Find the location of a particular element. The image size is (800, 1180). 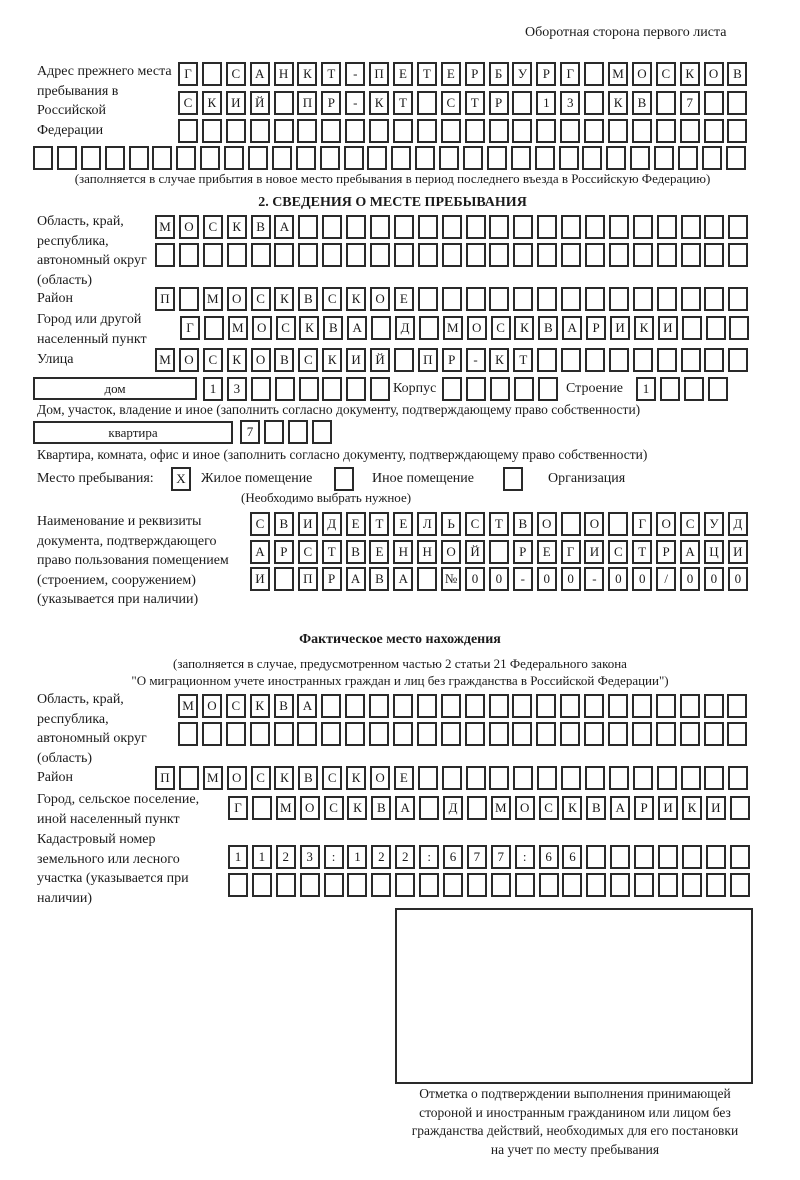

letter-cell: - is located at coordinates (522, 579).